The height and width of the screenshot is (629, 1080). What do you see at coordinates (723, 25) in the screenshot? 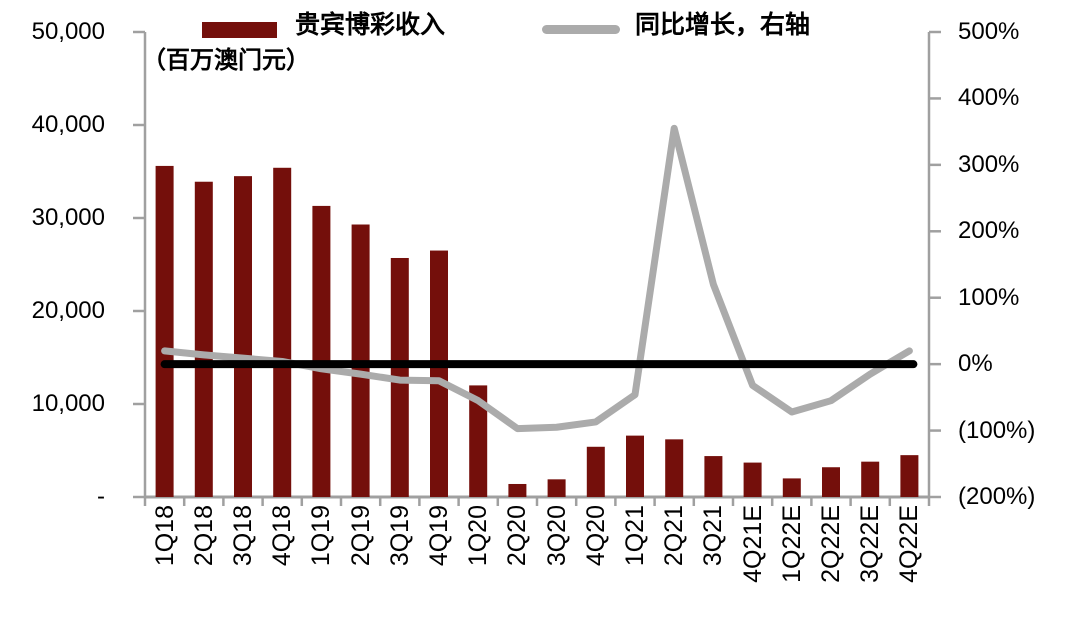
I see `line-series-legend-label: 同比增长，右轴` at bounding box center [723, 25].